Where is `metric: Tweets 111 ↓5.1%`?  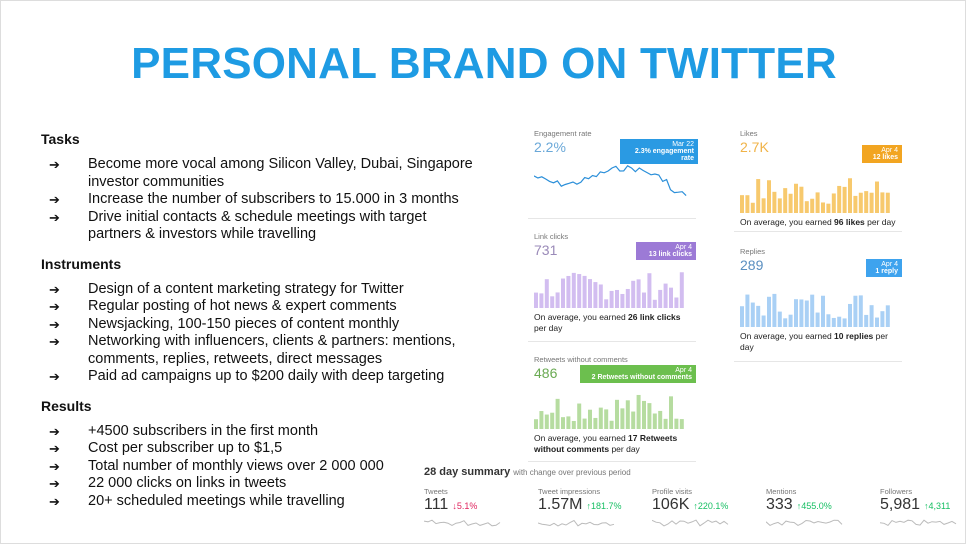
metric: Tweets 111 ↓5.1% is located at coordinates (479, 510).